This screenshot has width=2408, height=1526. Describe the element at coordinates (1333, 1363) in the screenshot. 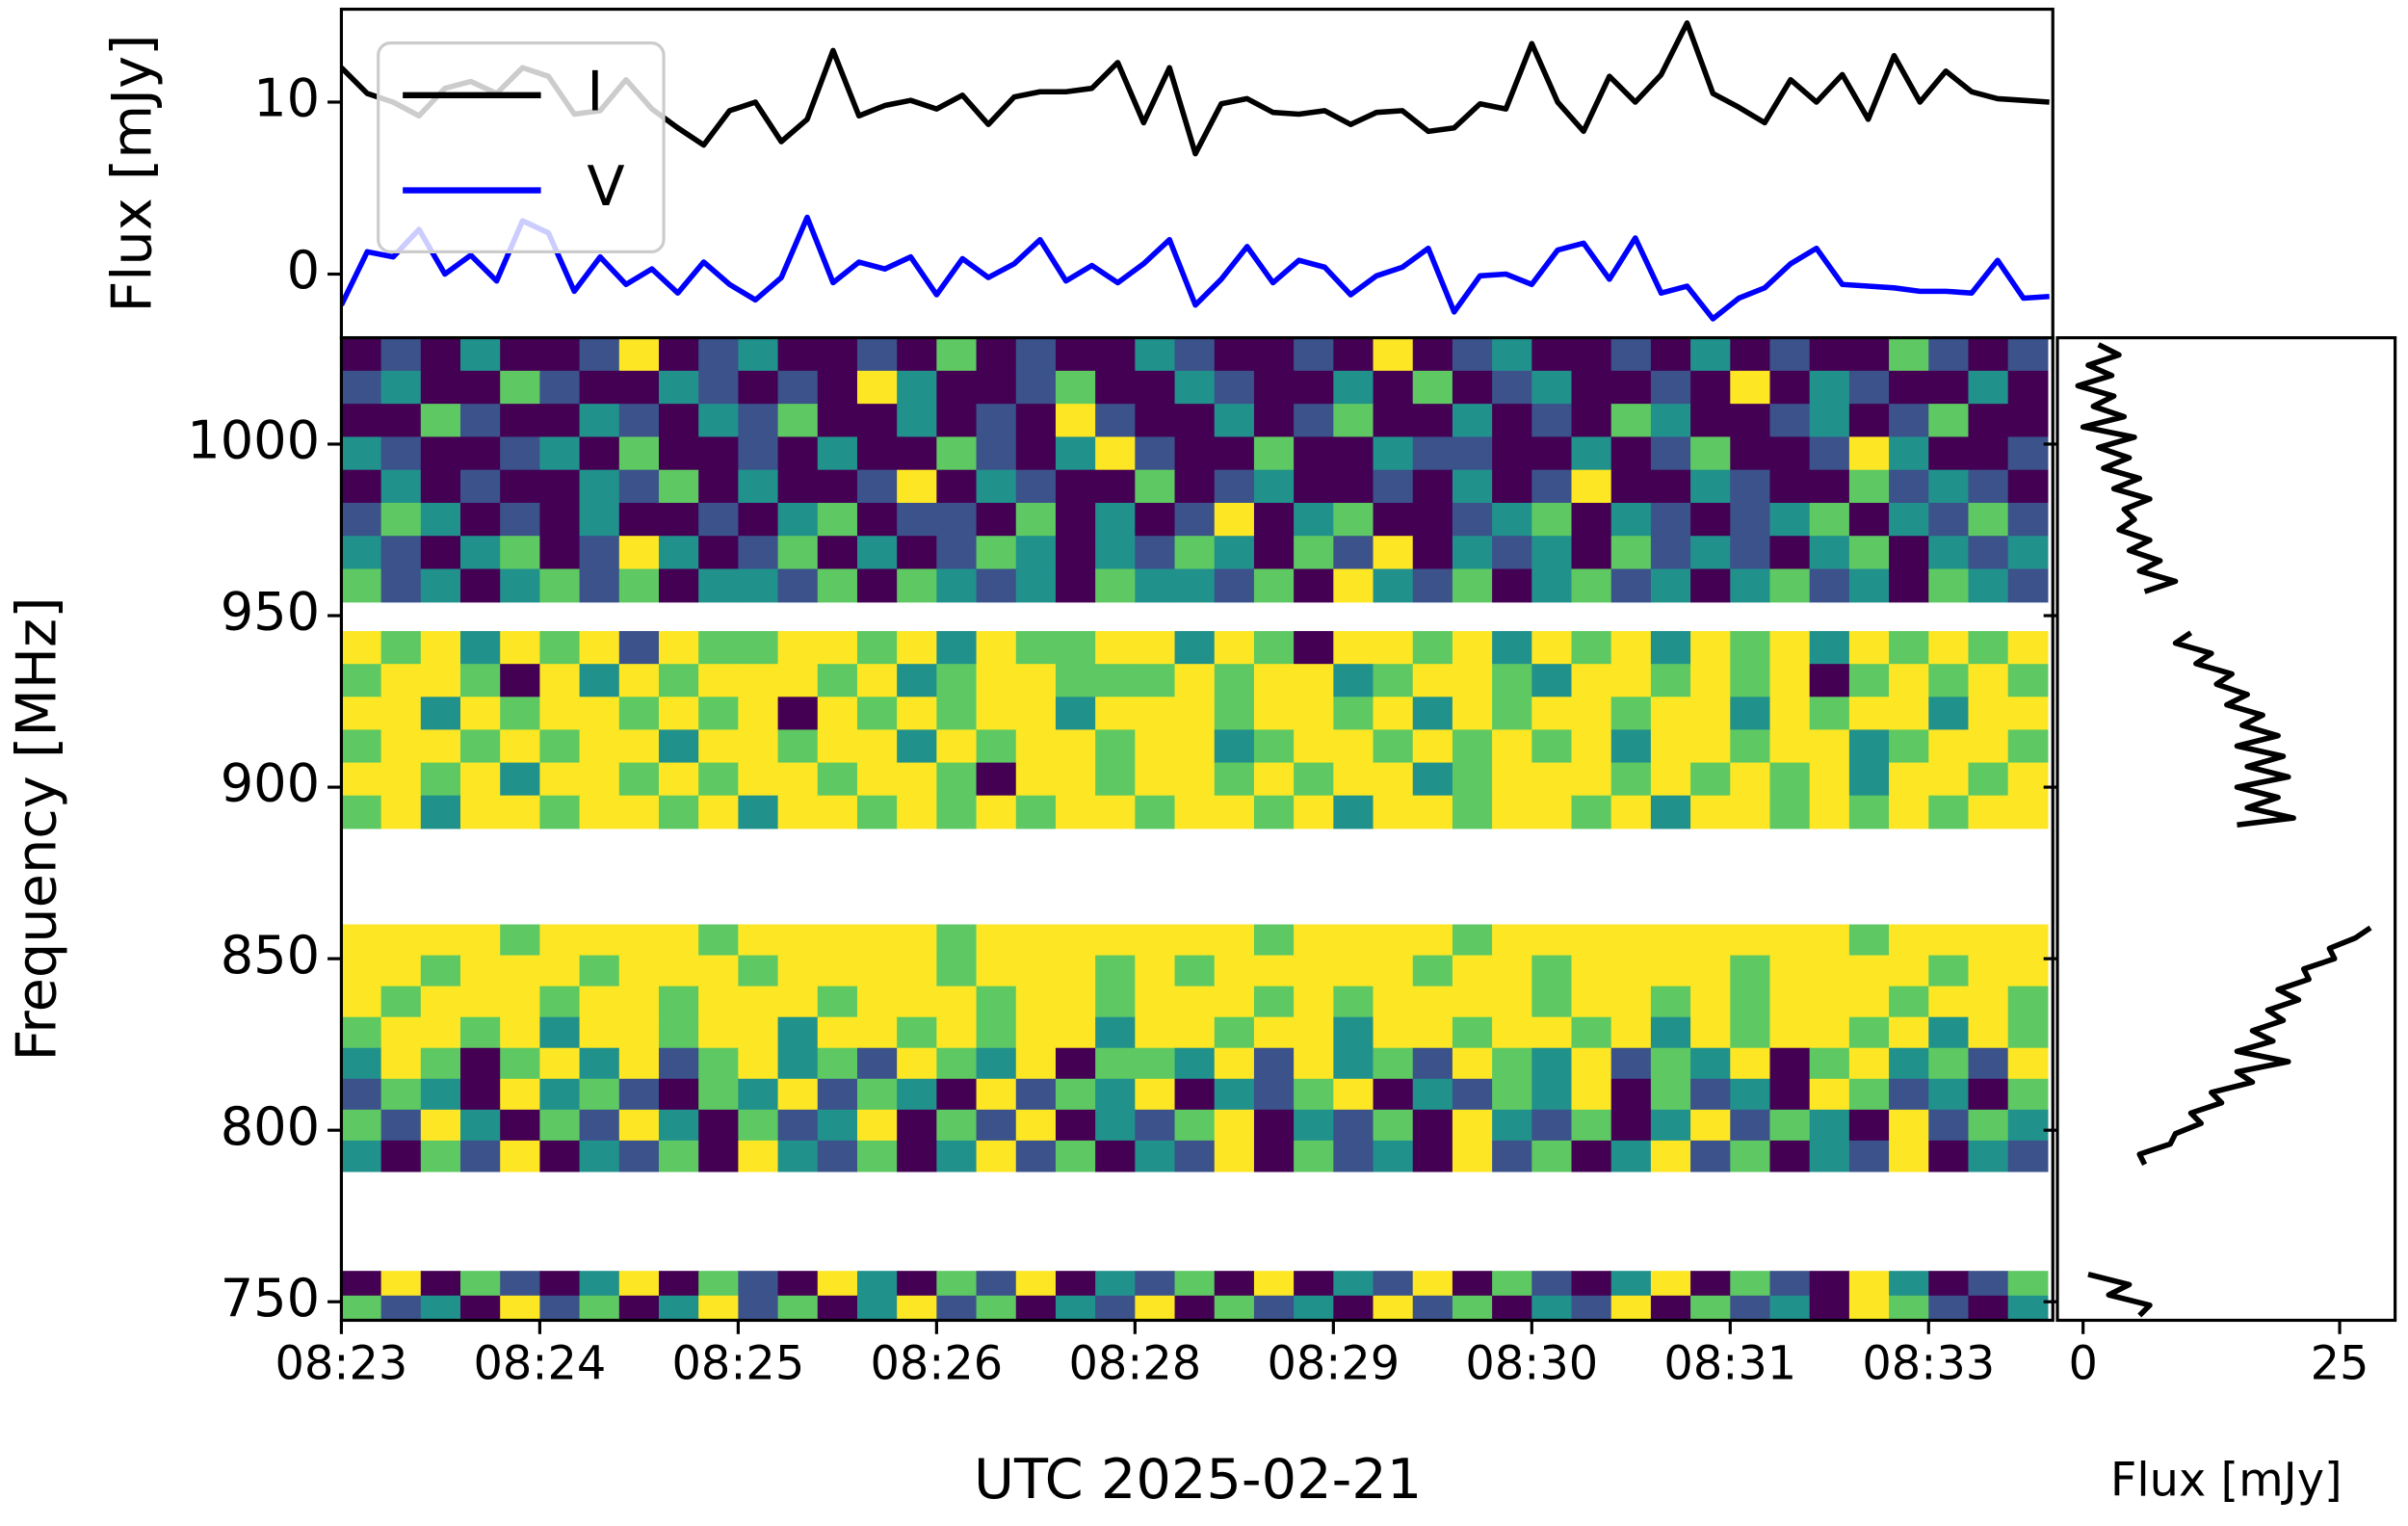

I see `x-tick-label: 08:29` at that location.